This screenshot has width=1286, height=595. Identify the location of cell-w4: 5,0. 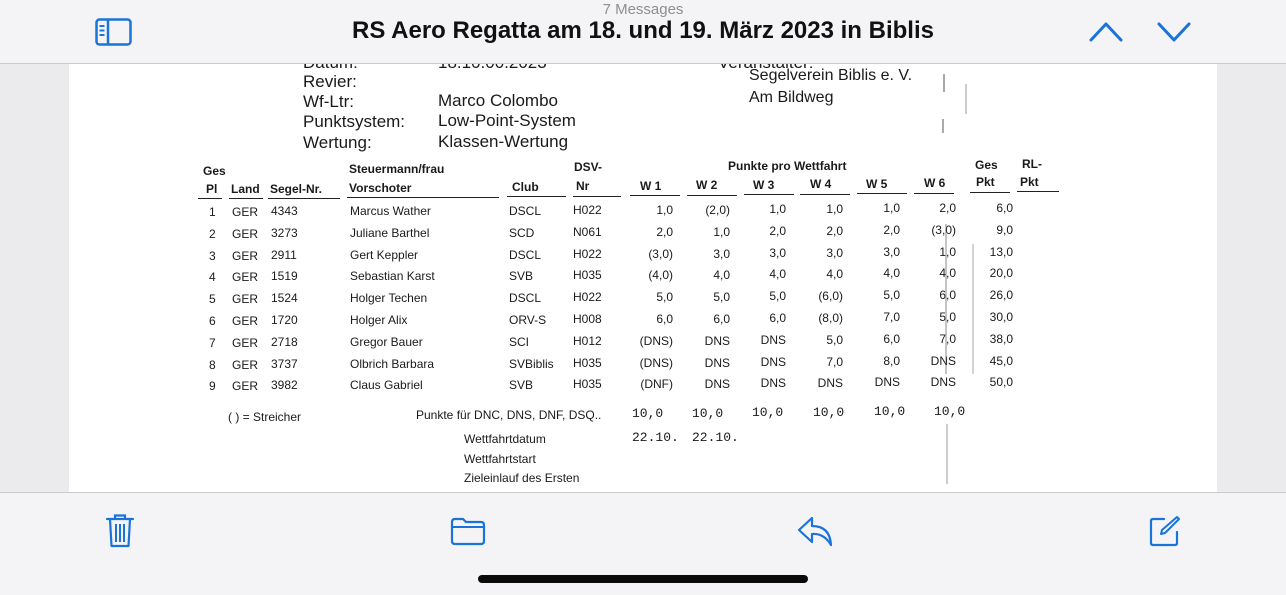
(834, 339).